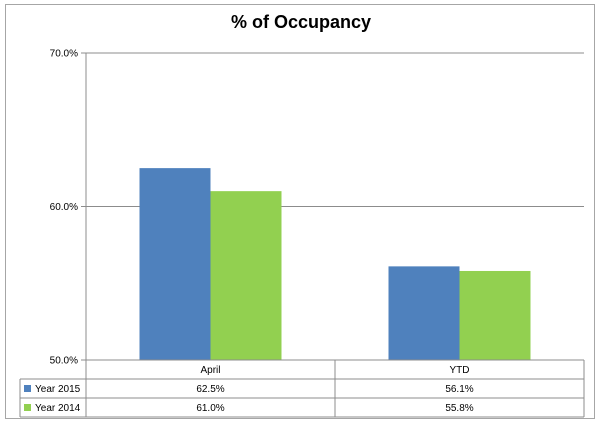  I want to click on y-tick-label: 50.0%, so click(64, 361).